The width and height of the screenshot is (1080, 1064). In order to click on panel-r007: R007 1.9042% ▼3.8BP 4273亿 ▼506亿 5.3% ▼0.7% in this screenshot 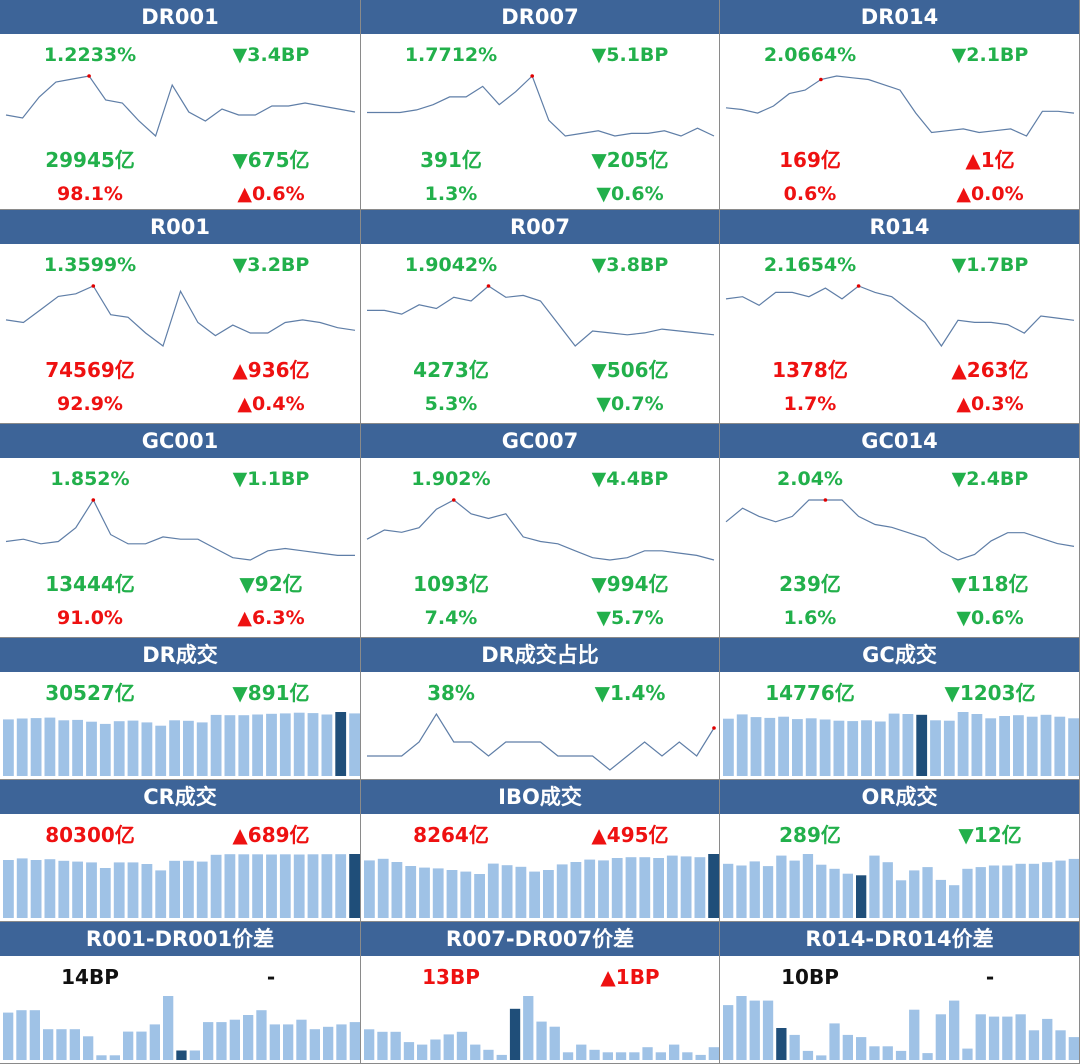, I will do `click(540, 317)`.